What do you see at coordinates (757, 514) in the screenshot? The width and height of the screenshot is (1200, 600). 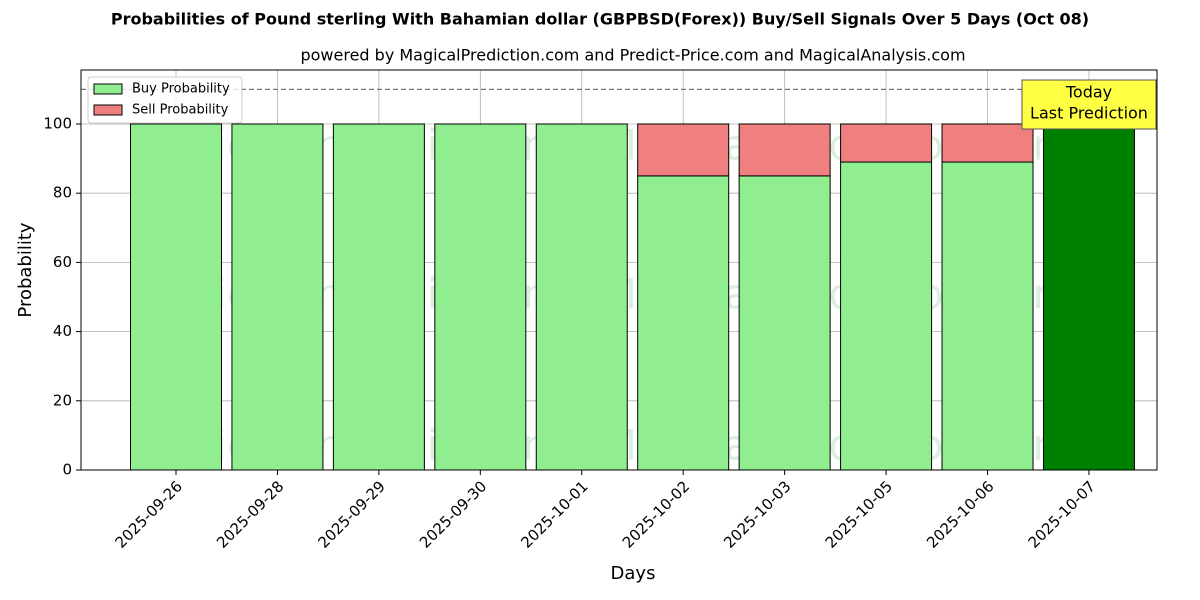 I see `x-tick-label: 2025-10-03` at bounding box center [757, 514].